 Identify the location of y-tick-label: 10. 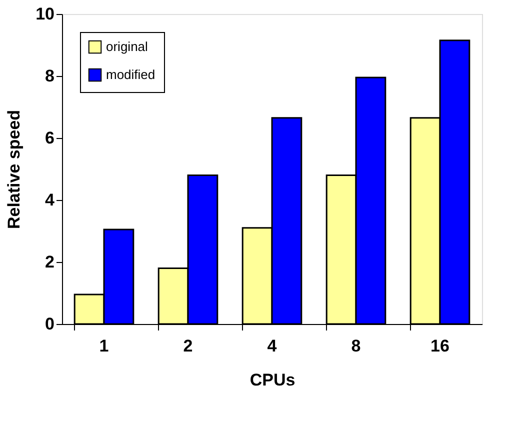
(45, 14).